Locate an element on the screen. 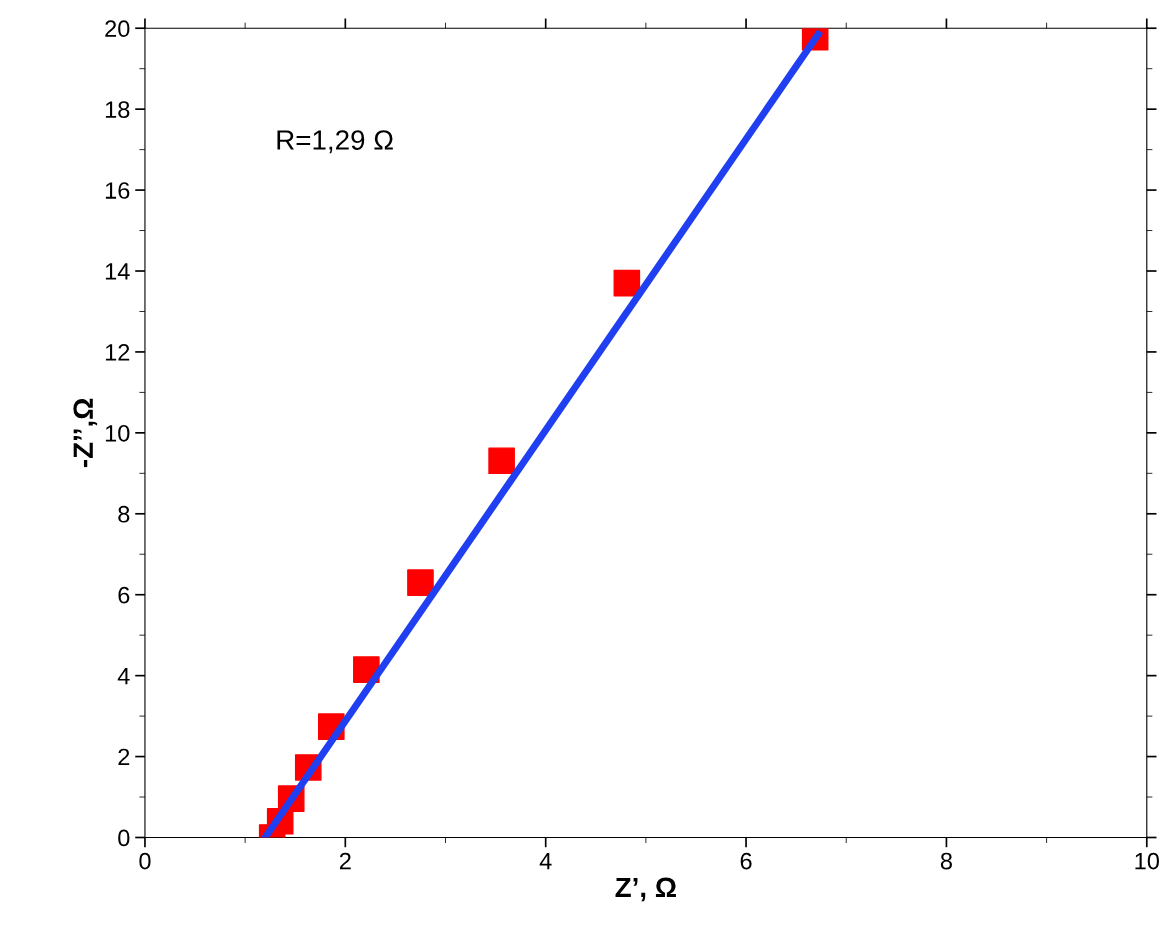  y-tick-label: 10 is located at coordinates (117, 433).